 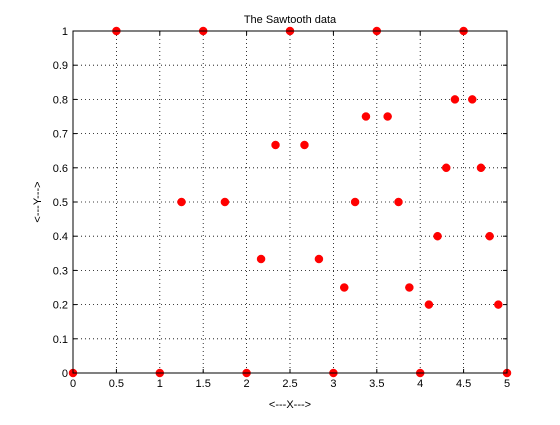 What do you see at coordinates (60, 237) in the screenshot?
I see `y-tick-label: 0.4` at bounding box center [60, 237].